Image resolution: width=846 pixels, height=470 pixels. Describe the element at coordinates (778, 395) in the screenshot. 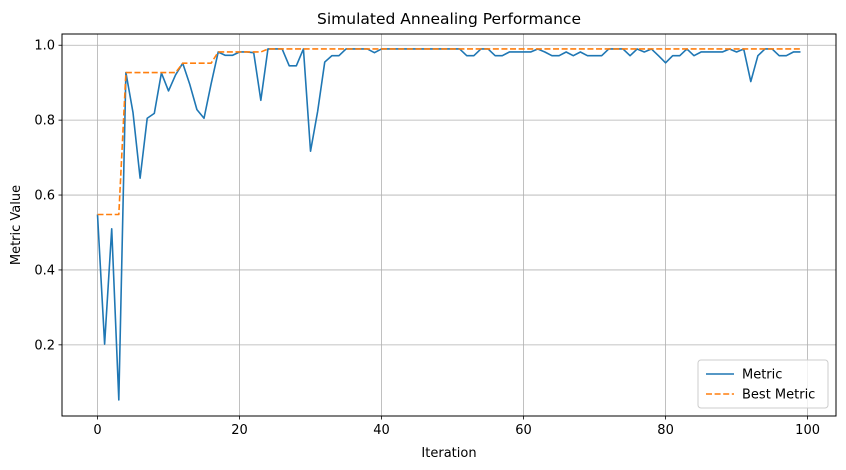

I see `legend-label: Best Metric` at that location.